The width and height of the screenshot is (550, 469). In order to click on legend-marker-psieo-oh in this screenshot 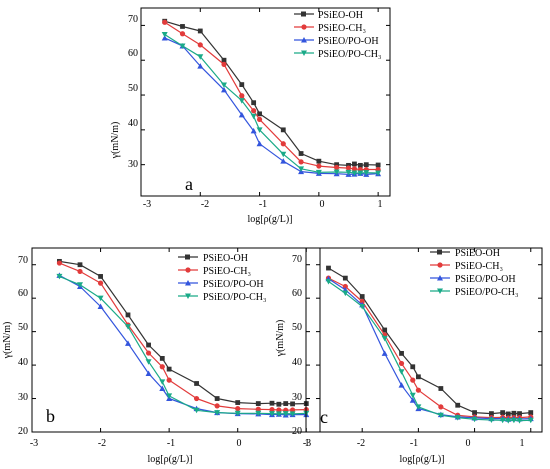, I will do `click(187, 257)`.